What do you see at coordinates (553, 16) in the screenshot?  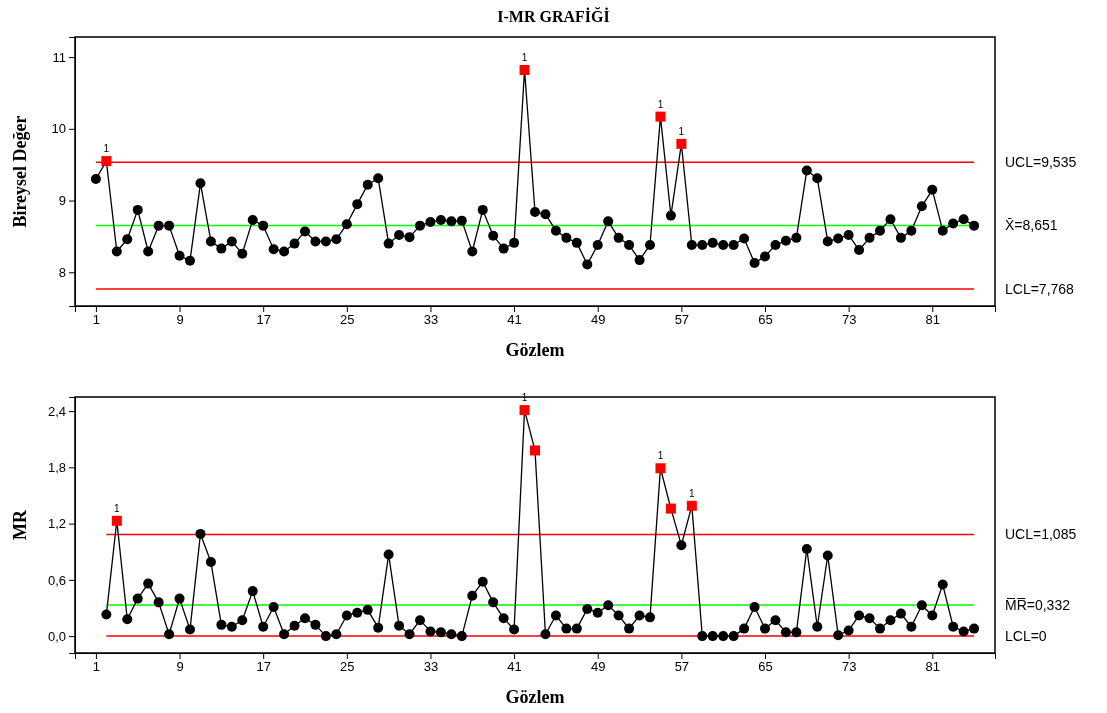 I see `chart-title: I-MR GRAFİĞİ` at bounding box center [553, 16].